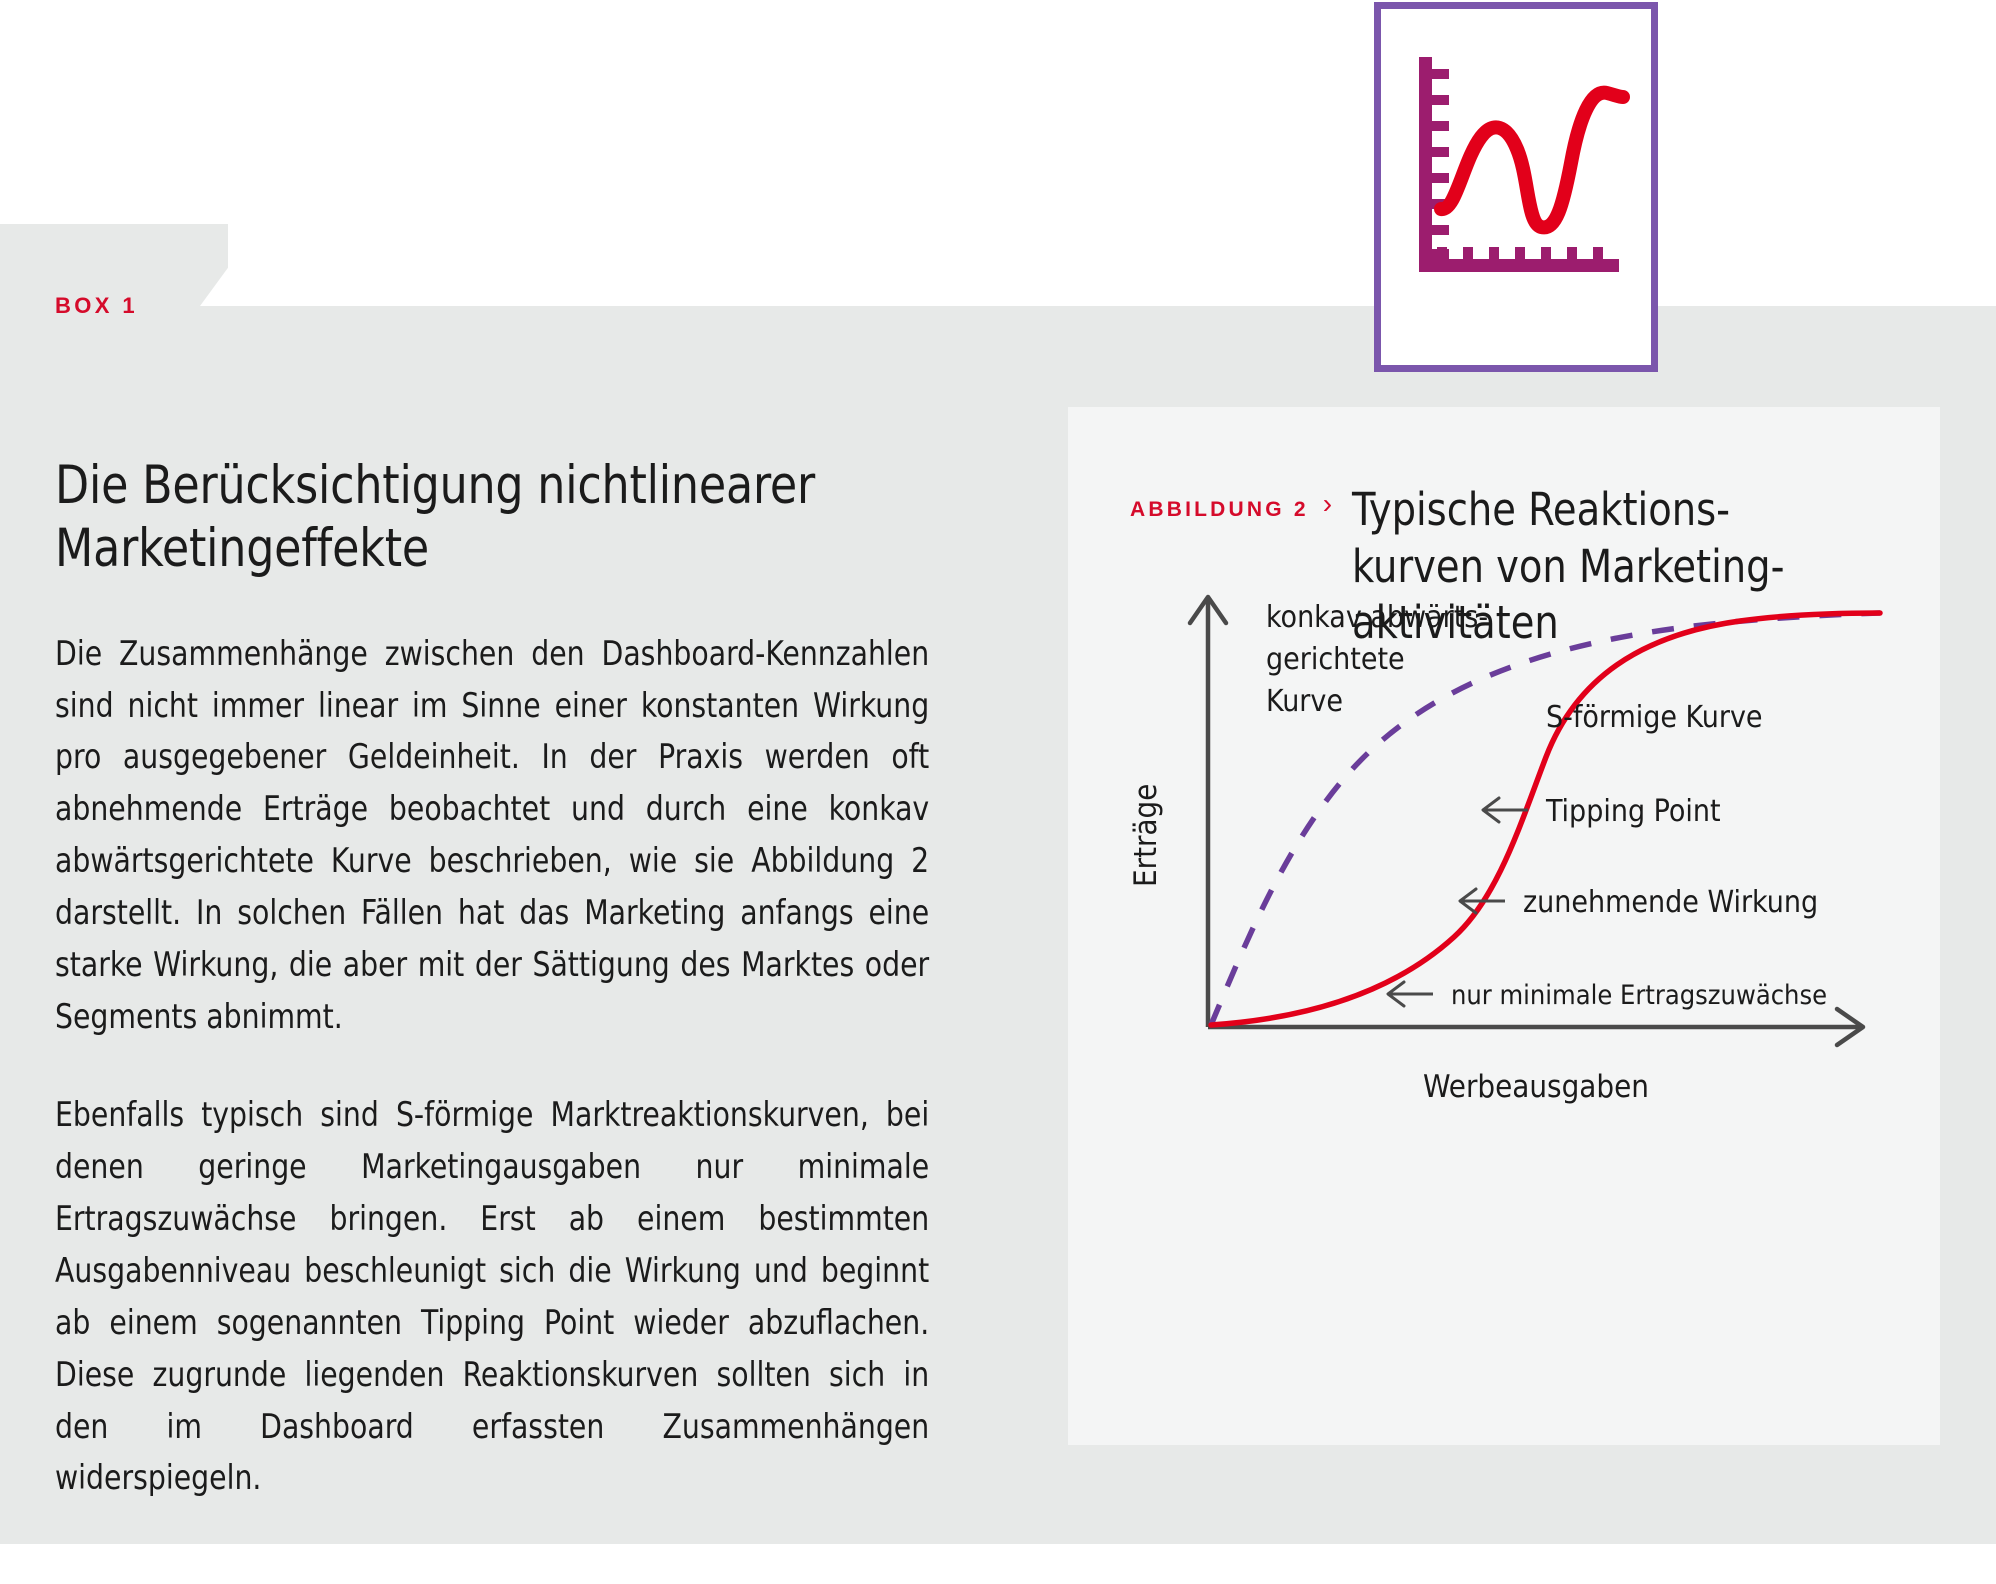 The width and height of the screenshot is (1996, 1584). What do you see at coordinates (1639, 995) in the screenshot?
I see `svg-text: nur minimale Ertragszuwächse` at bounding box center [1639, 995].